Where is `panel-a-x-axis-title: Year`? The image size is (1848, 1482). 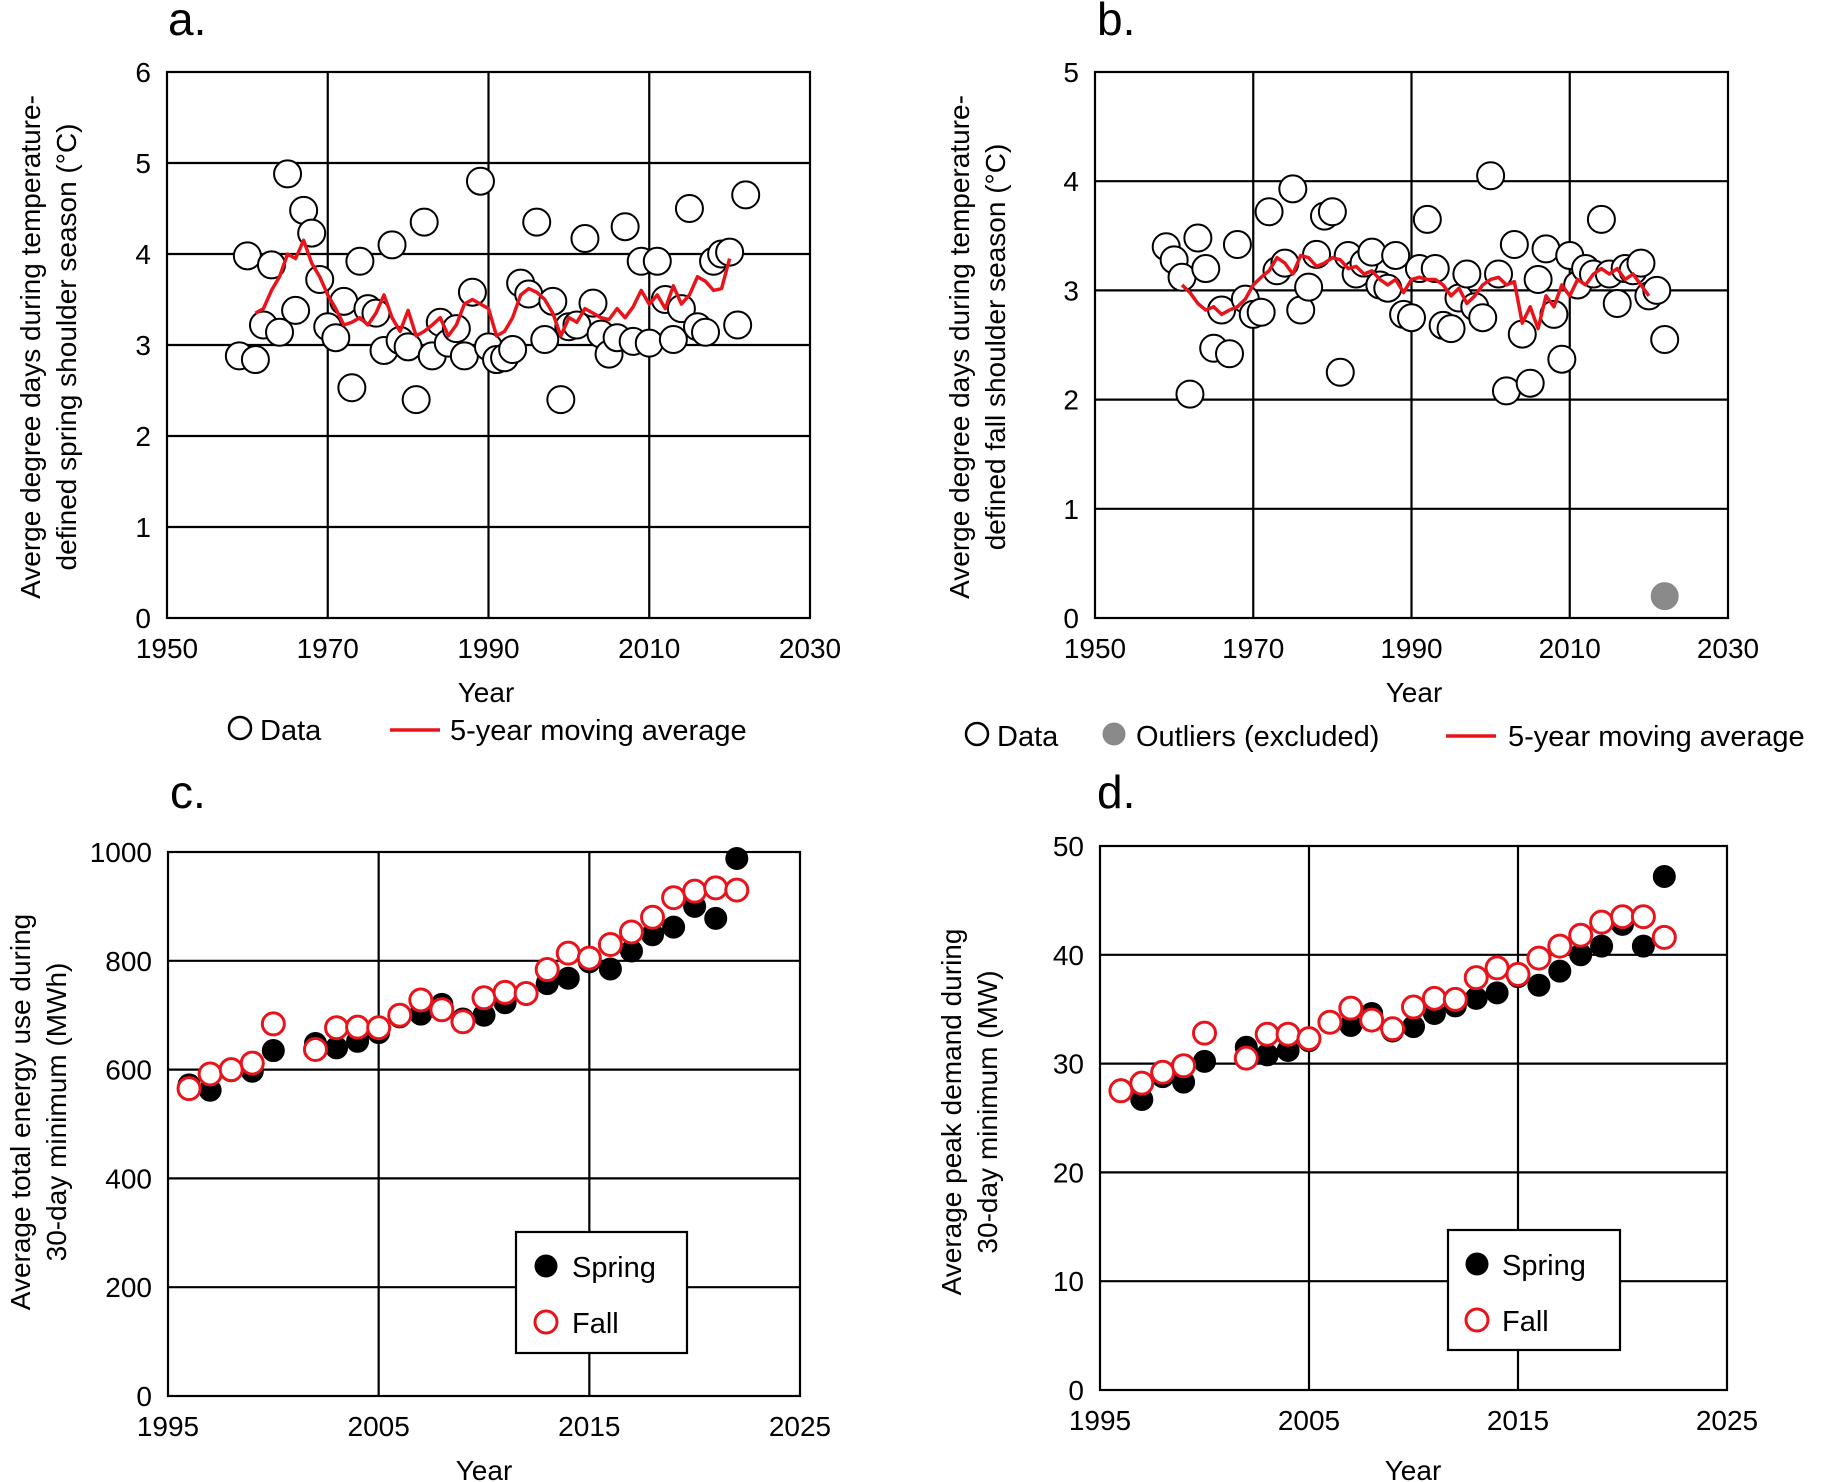
panel-a-x-axis-title: Year is located at coordinates (486, 692).